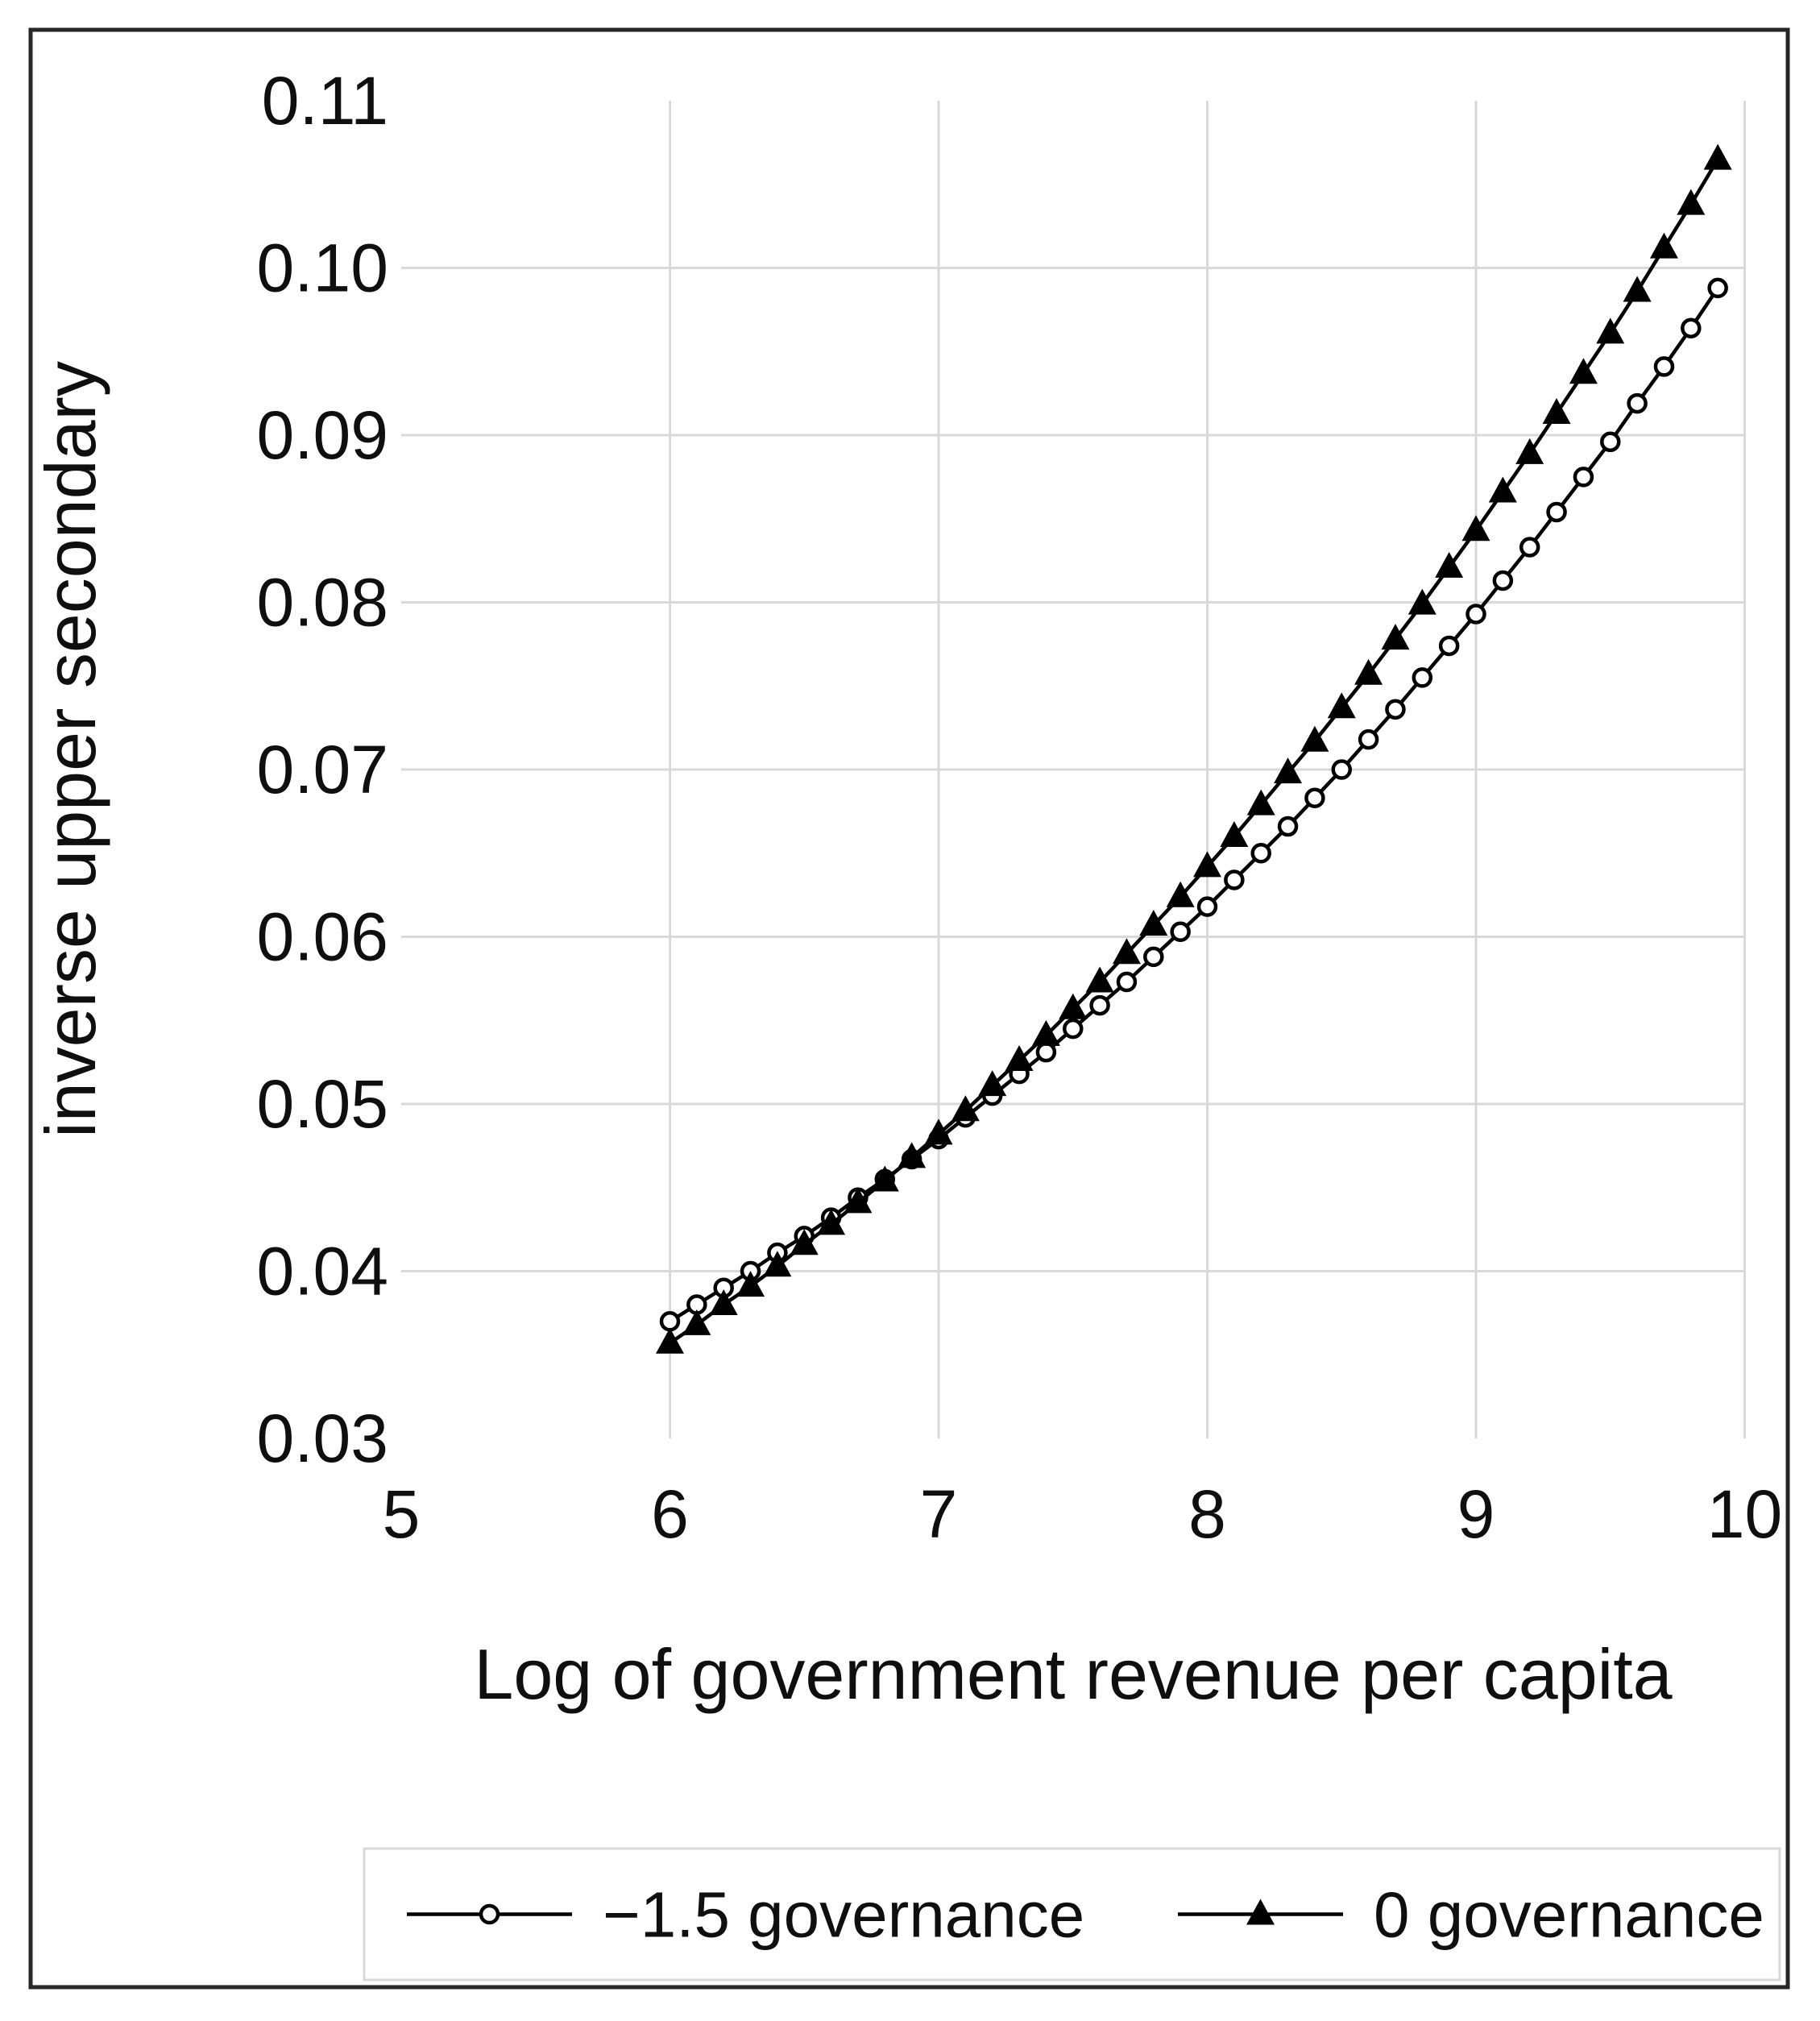 The height and width of the screenshot is (2021, 1820). I want to click on x-tick-label: 8, so click(1207, 1514).